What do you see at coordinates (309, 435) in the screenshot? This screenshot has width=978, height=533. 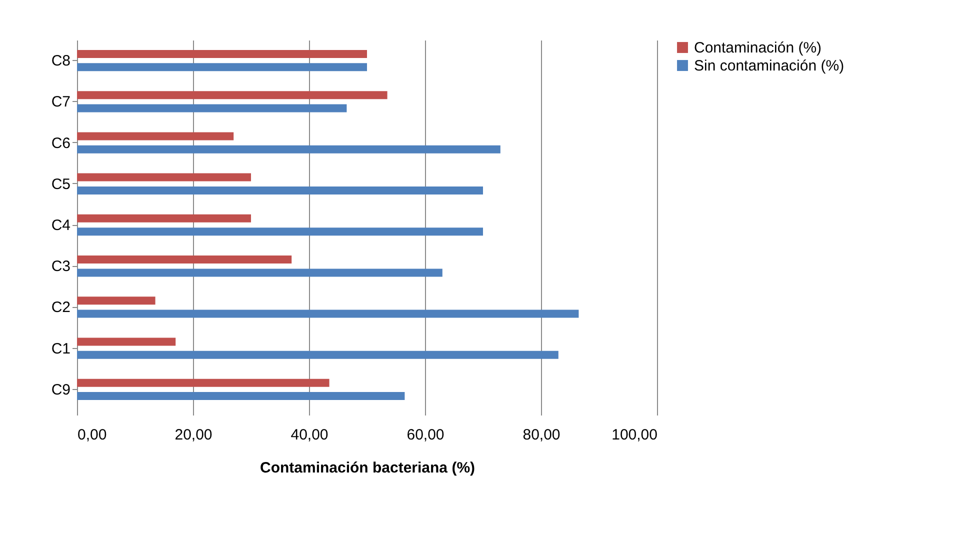 I see `x-tick-label: 40,00` at bounding box center [309, 435].